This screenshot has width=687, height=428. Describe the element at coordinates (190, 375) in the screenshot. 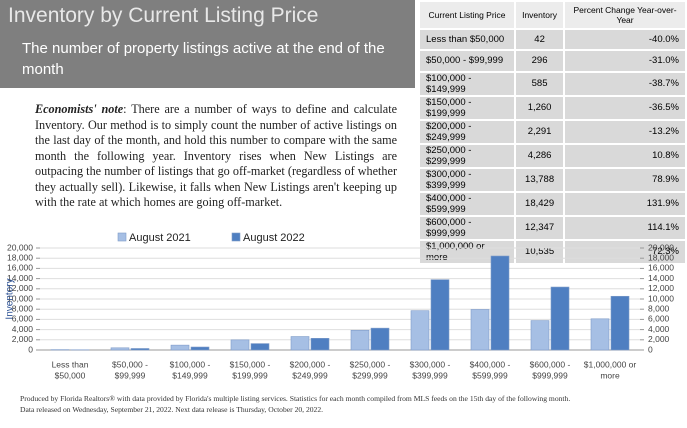

I see `x-tick-label: $149,999` at that location.